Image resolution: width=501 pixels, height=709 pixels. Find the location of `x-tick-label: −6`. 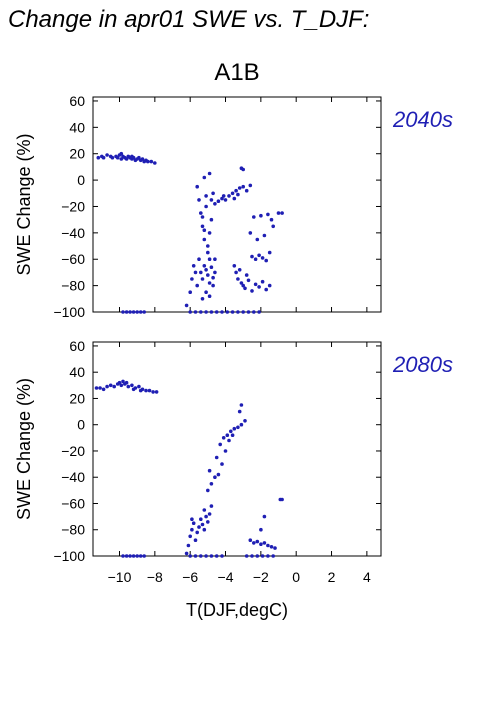

x-tick-label: −6 is located at coordinates (190, 577).